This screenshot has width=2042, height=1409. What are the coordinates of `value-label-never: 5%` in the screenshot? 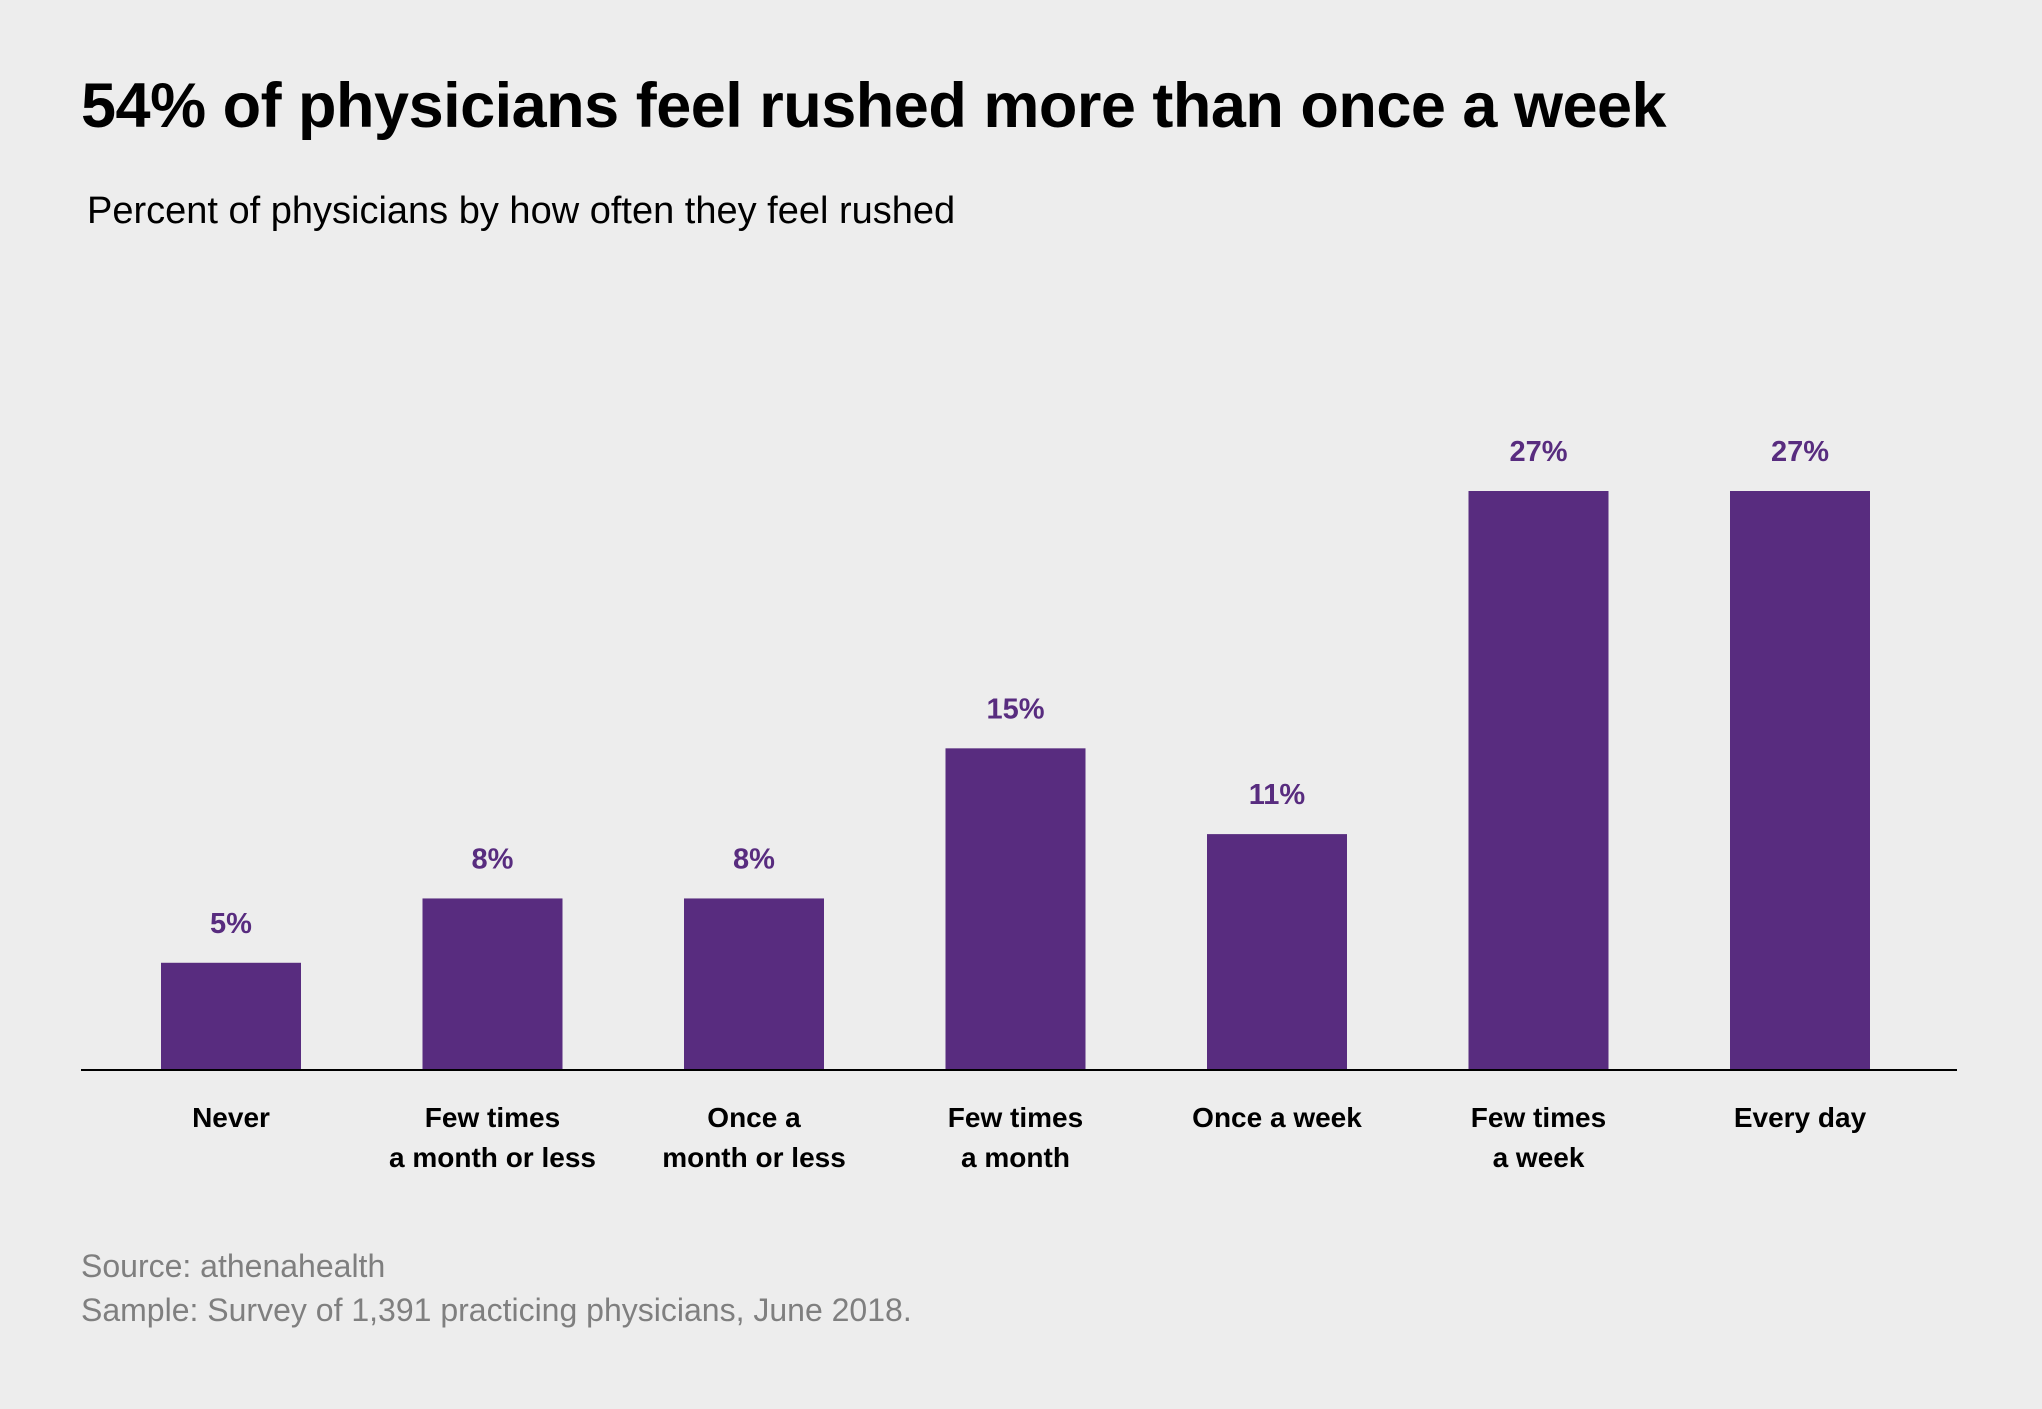 It's located at (231, 924).